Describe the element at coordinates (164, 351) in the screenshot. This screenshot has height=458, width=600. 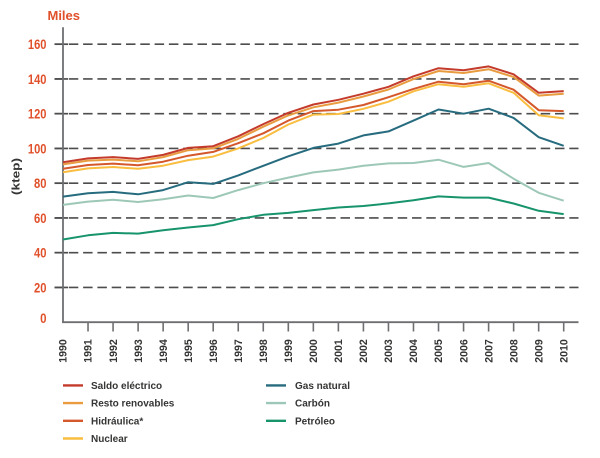
I see `svg-text: 1994` at that location.